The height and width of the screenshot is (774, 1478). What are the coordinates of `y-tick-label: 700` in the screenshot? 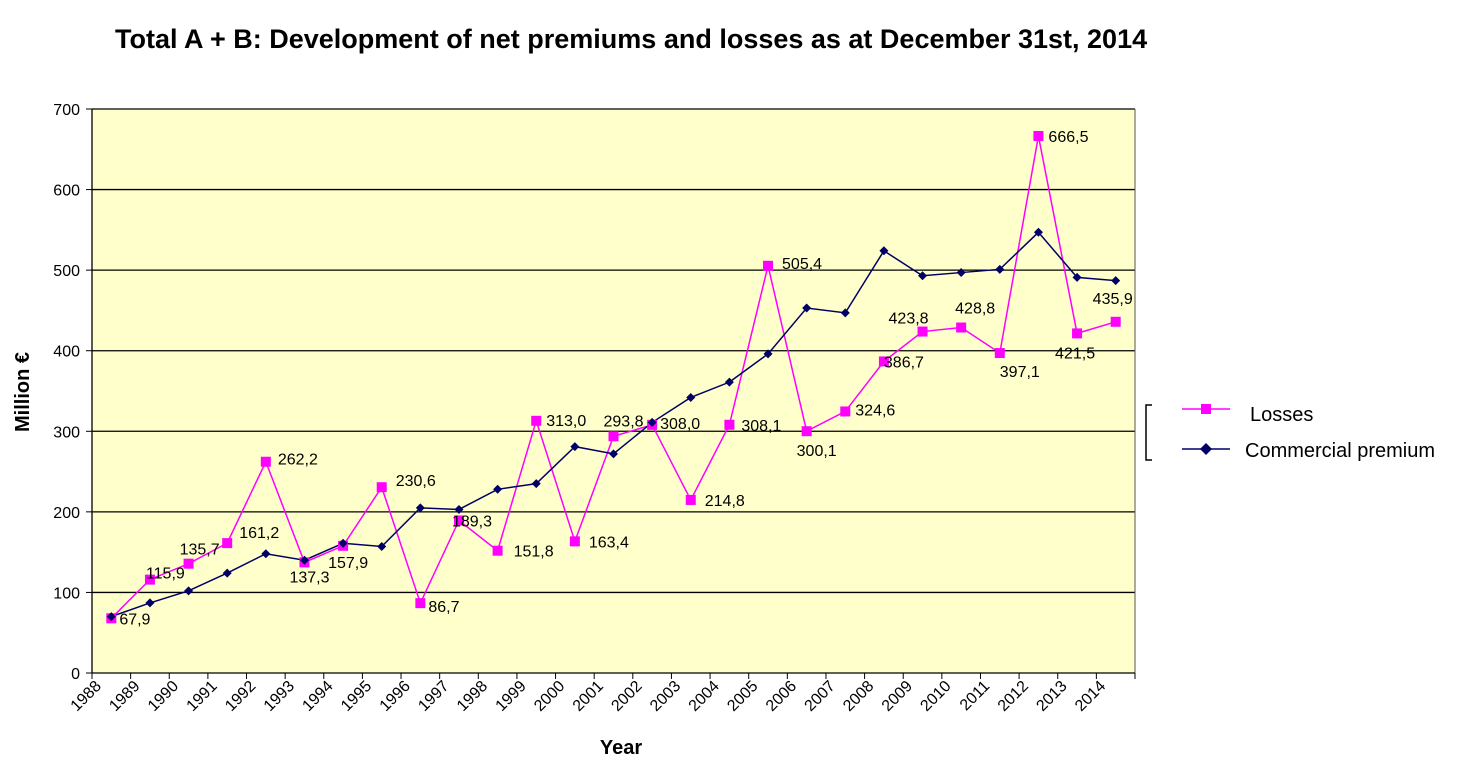 It's located at (66, 110).